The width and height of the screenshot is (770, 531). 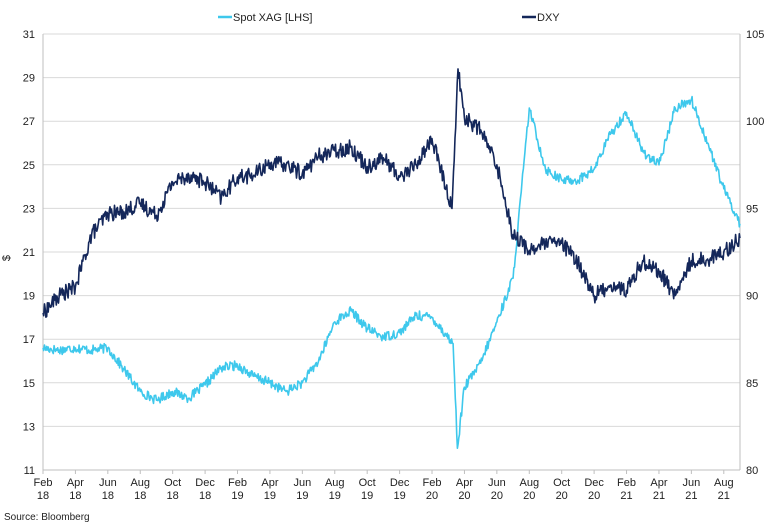 I want to click on y-left-tick-label: 29, so click(x=29, y=79).